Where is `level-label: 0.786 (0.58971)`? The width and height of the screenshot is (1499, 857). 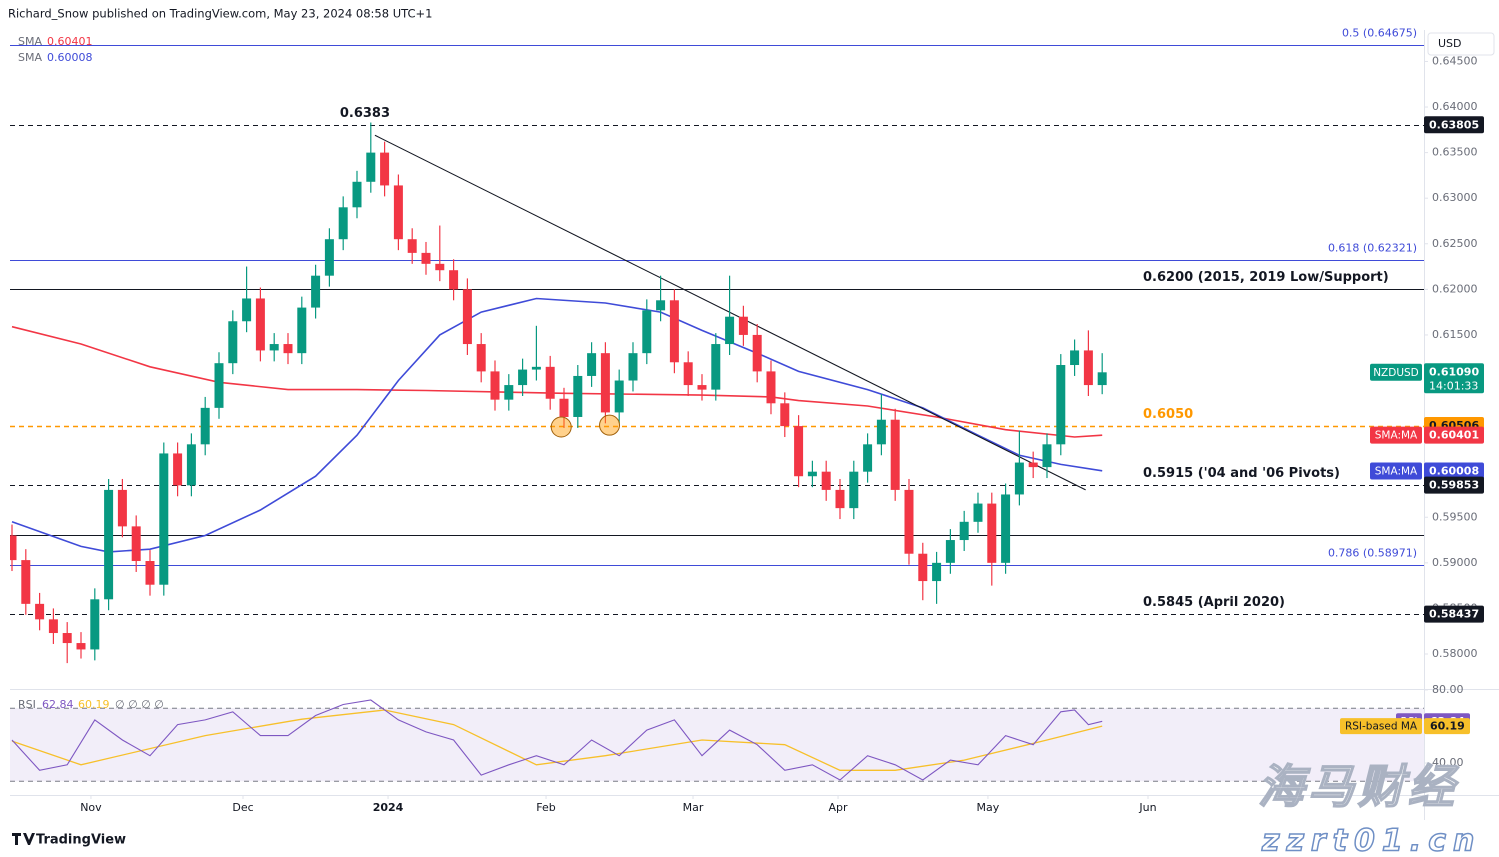
level-label: 0.786 (0.58971) is located at coordinates (1372, 553).